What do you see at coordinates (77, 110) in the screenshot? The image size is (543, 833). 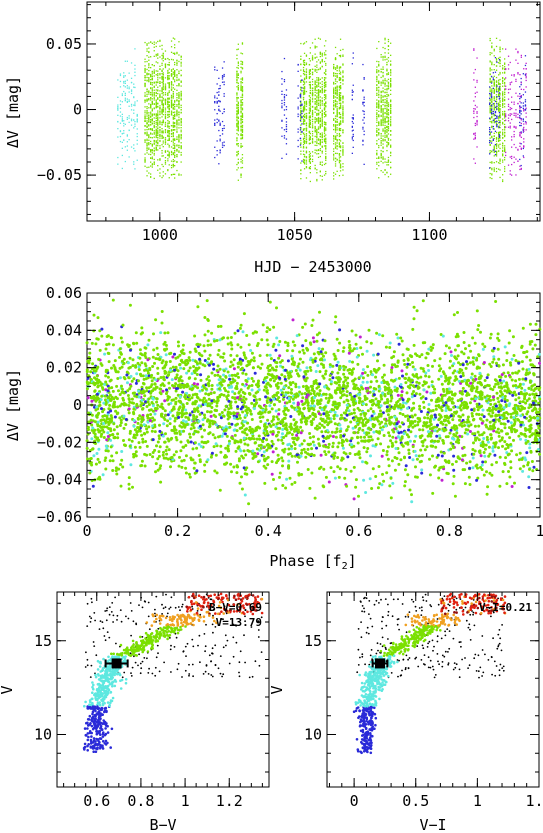 I see `y-tick-label: 0` at bounding box center [77, 110].